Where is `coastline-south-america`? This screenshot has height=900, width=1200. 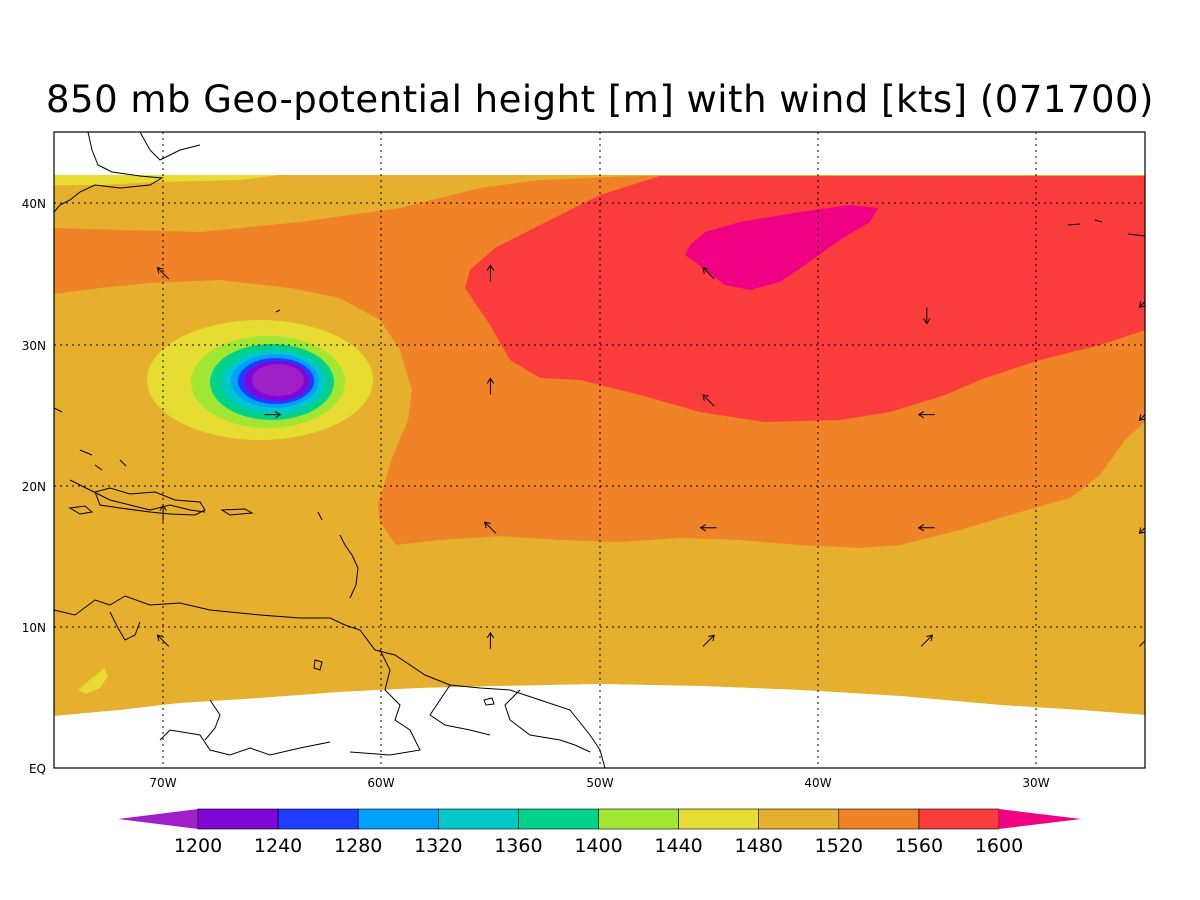
coastline-south-america is located at coordinates (330, 681).